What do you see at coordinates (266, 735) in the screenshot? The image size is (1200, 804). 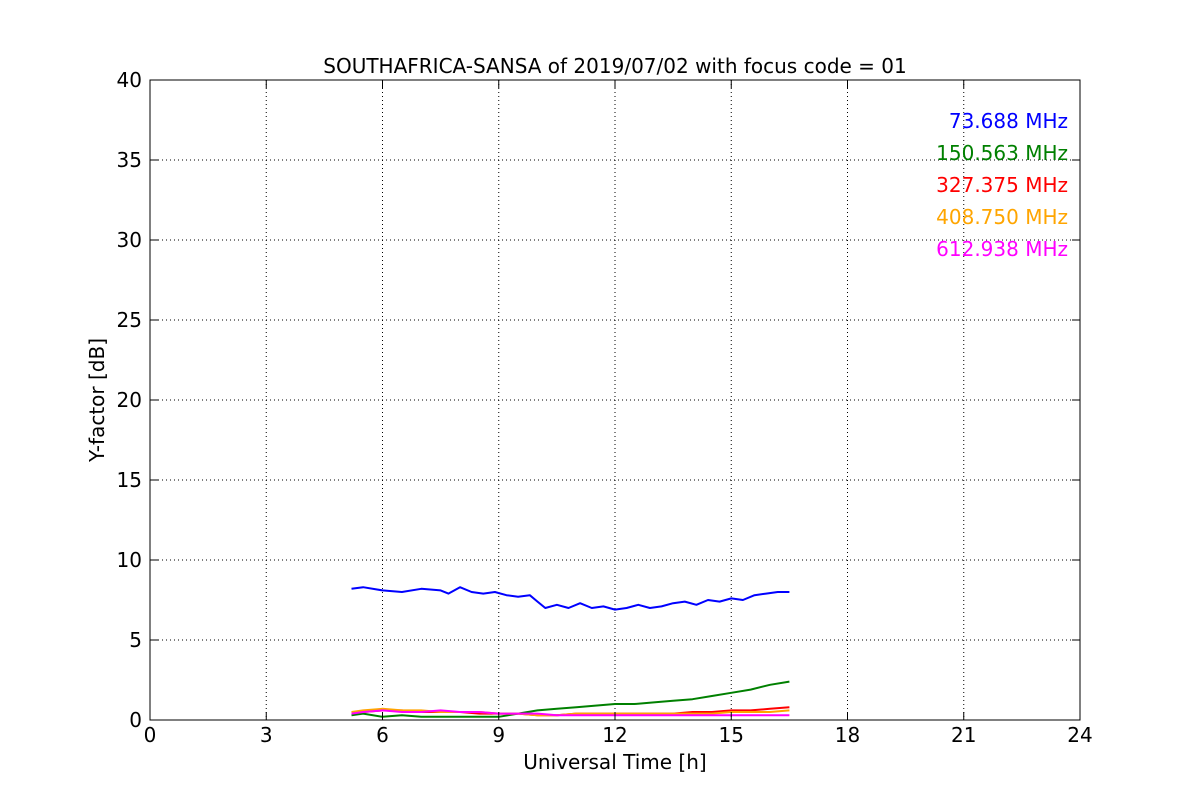 I see `x-tick-label: 3` at bounding box center [266, 735].